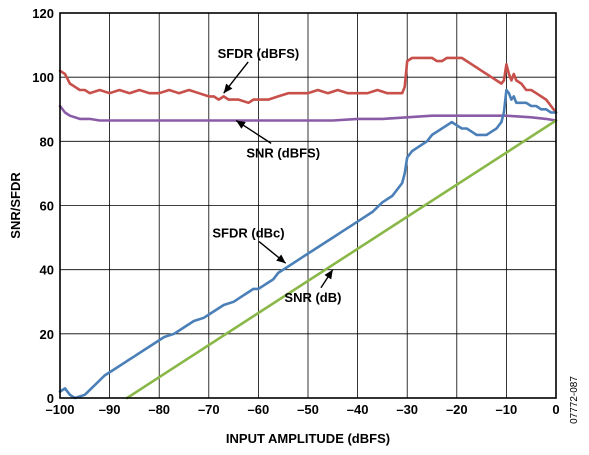 The width and height of the screenshot is (589, 455). What do you see at coordinates (407, 409) in the screenshot?
I see `x-tick-label: –30` at bounding box center [407, 409].